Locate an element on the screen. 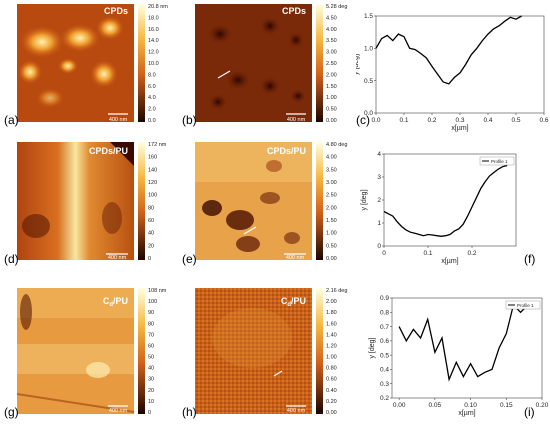 Image resolution: width=550 pixels, height=428 pixels. panel-label-e: (e) is located at coordinates (189, 259).